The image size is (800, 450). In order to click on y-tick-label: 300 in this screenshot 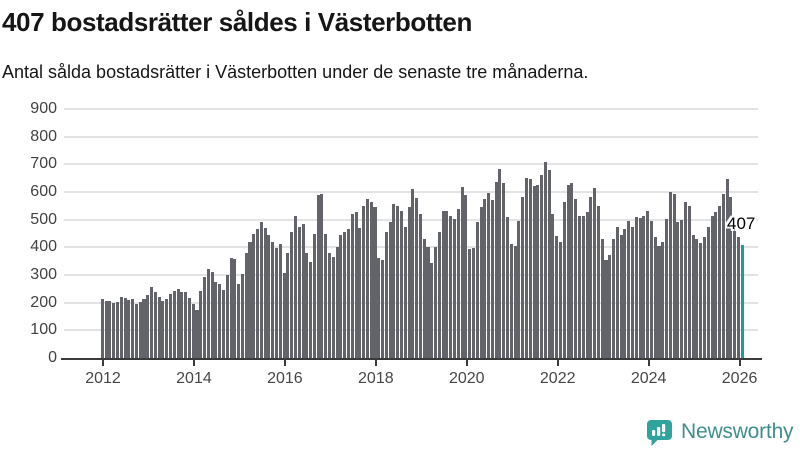, I will do `click(43, 274)`.